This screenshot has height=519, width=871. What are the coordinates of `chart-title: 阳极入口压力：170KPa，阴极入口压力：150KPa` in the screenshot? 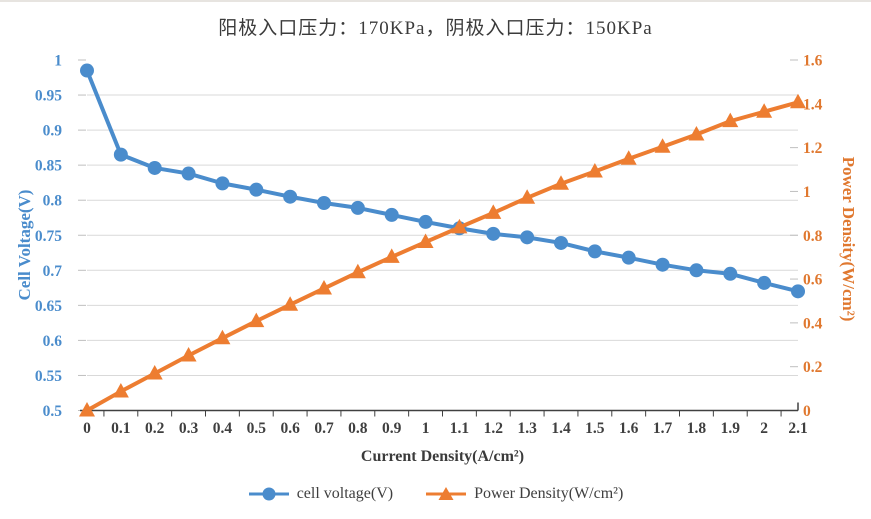 It's located at (435, 28).